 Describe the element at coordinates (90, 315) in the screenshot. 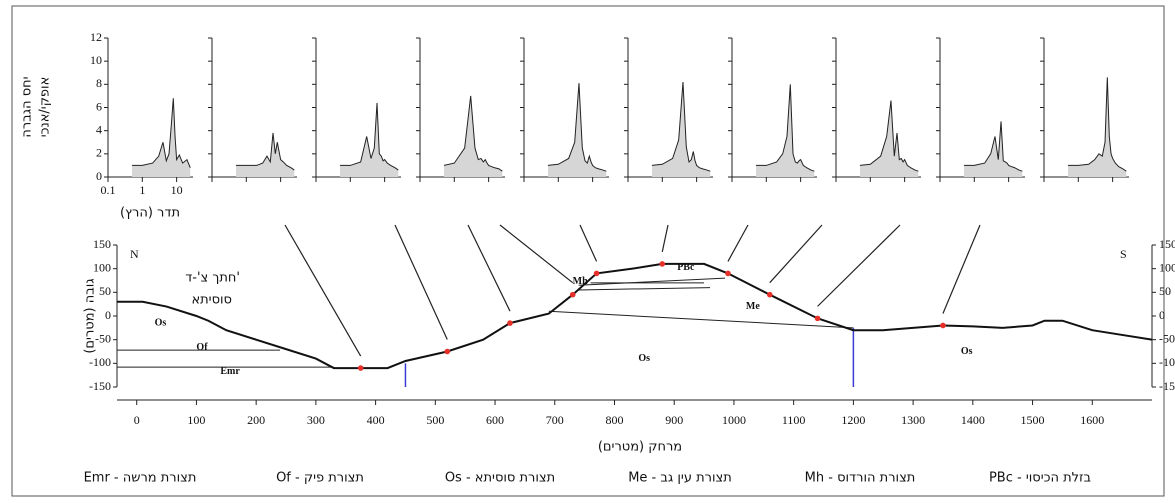

I see `y-axis-label: גובה (מטרים)` at that location.